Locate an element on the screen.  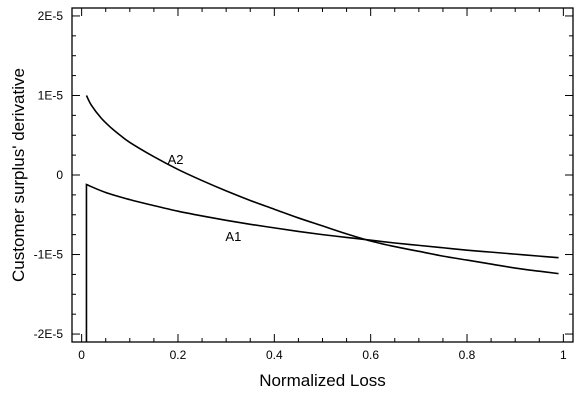
x-tick-label: 0.4 is located at coordinates (274, 355).